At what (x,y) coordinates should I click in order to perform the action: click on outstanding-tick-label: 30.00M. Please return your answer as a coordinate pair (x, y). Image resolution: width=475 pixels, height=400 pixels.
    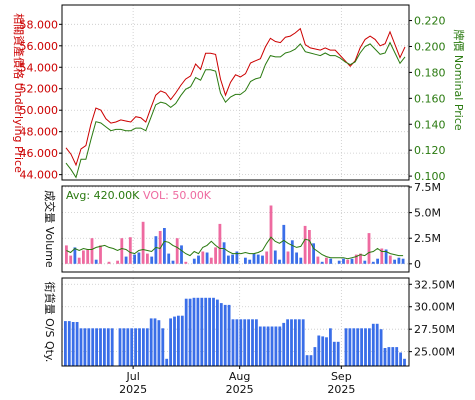
    Looking at the image, I should click on (434, 307).